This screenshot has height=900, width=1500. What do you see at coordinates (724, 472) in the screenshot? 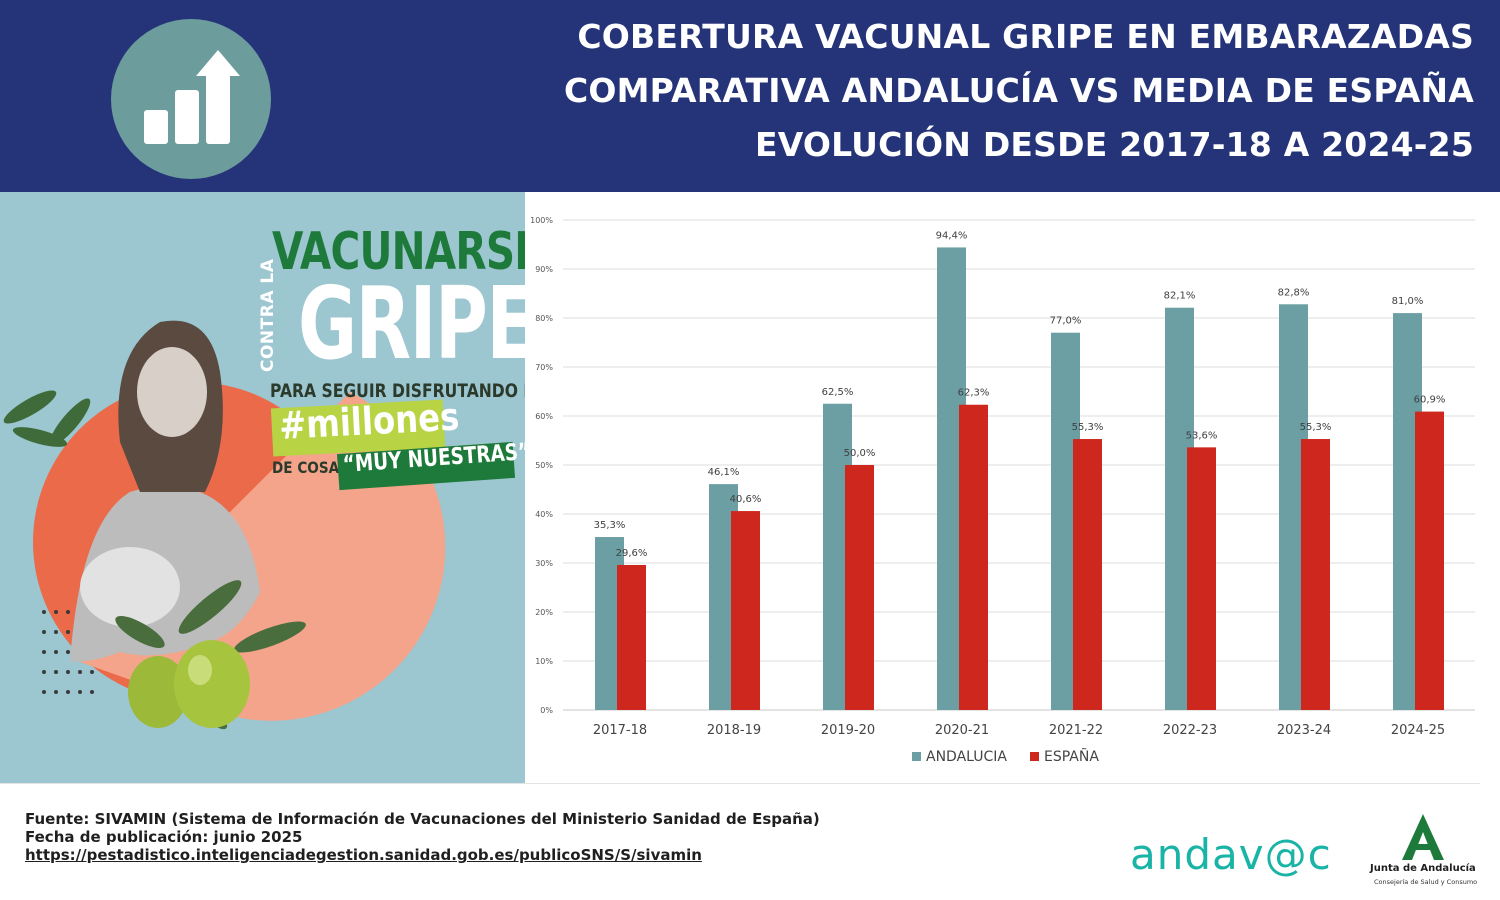
I see `data-label: 46,1%` at bounding box center [724, 472].